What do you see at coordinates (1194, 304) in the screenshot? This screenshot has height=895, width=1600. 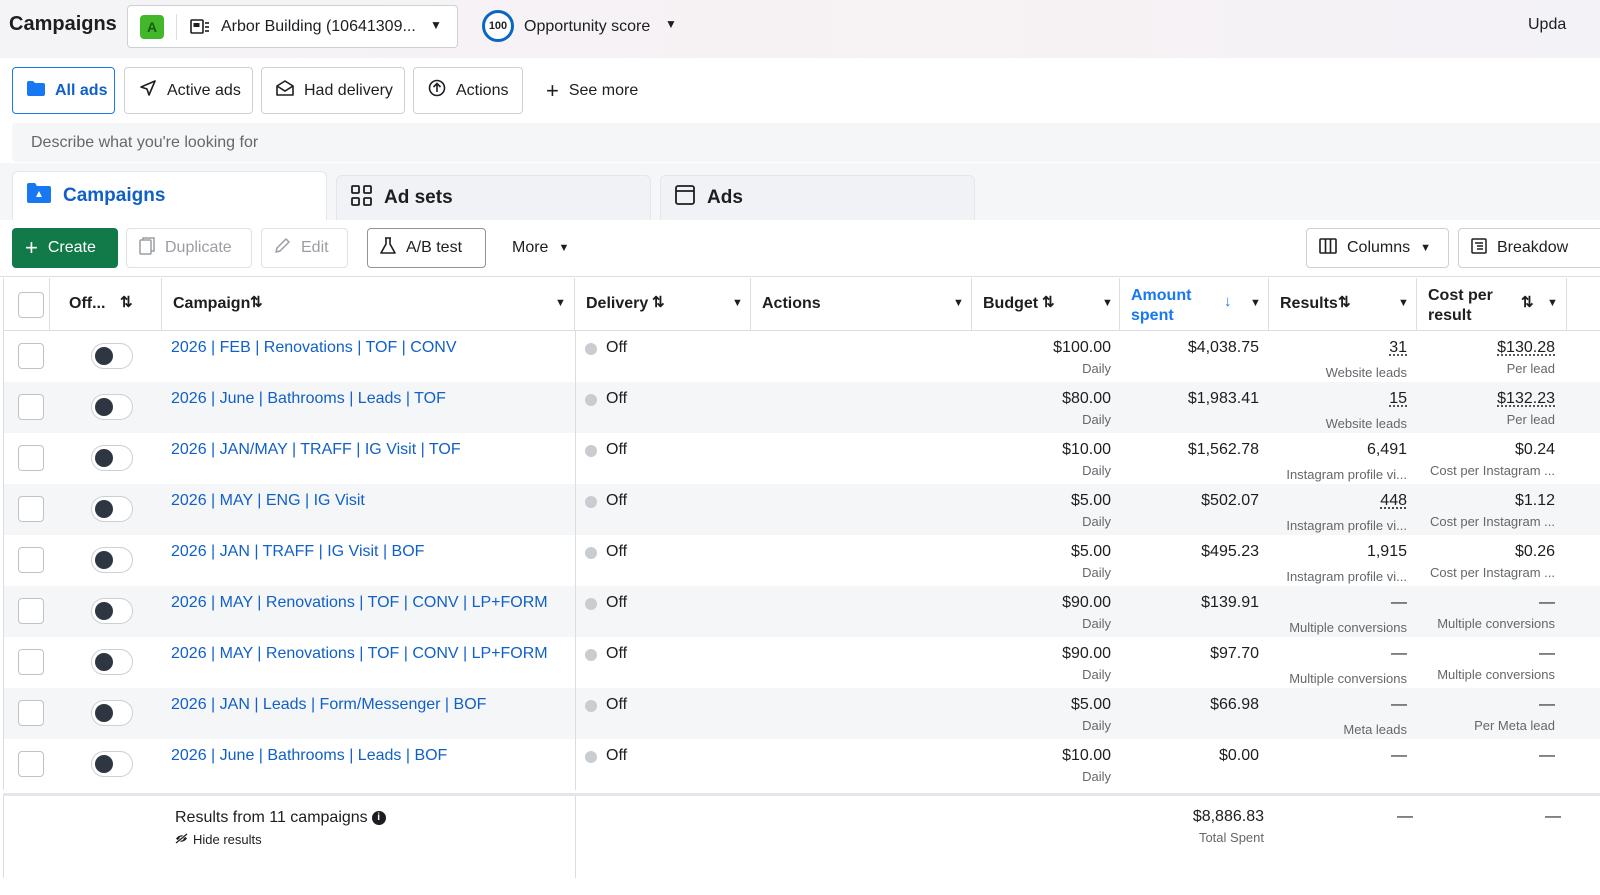 I see `header-amount-spent: Amount spent ↓ ▼` at bounding box center [1194, 304].